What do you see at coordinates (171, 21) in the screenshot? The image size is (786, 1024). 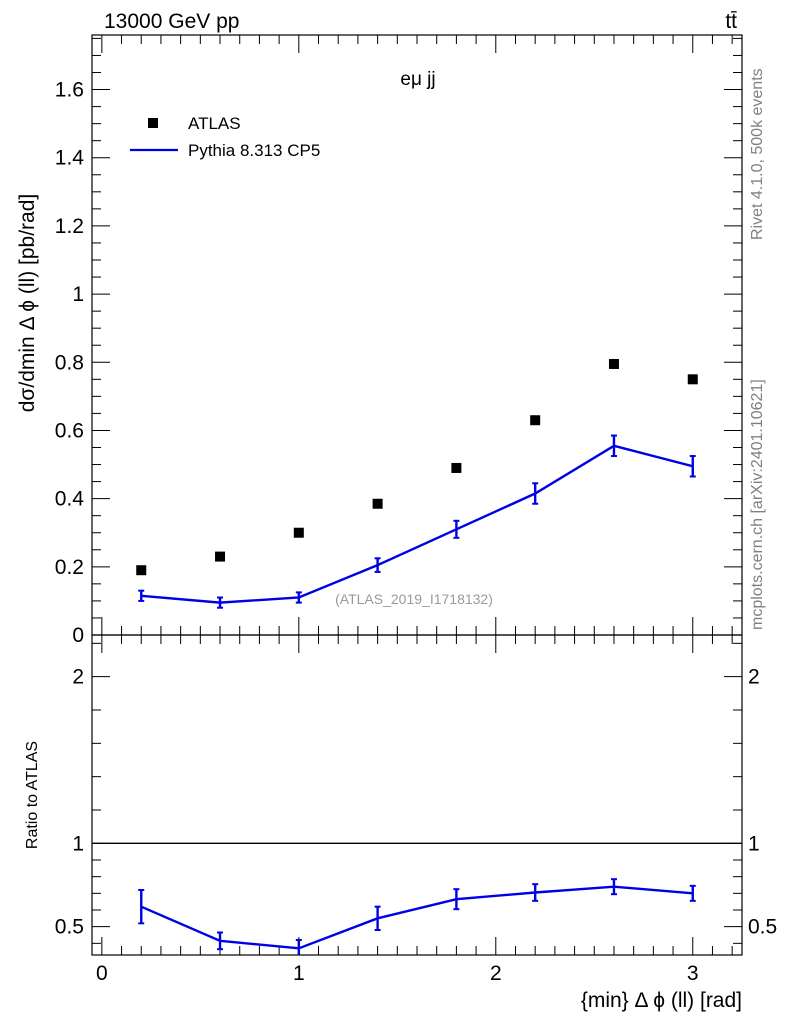 I see `energy-label: 13000 GeV pp` at bounding box center [171, 21].